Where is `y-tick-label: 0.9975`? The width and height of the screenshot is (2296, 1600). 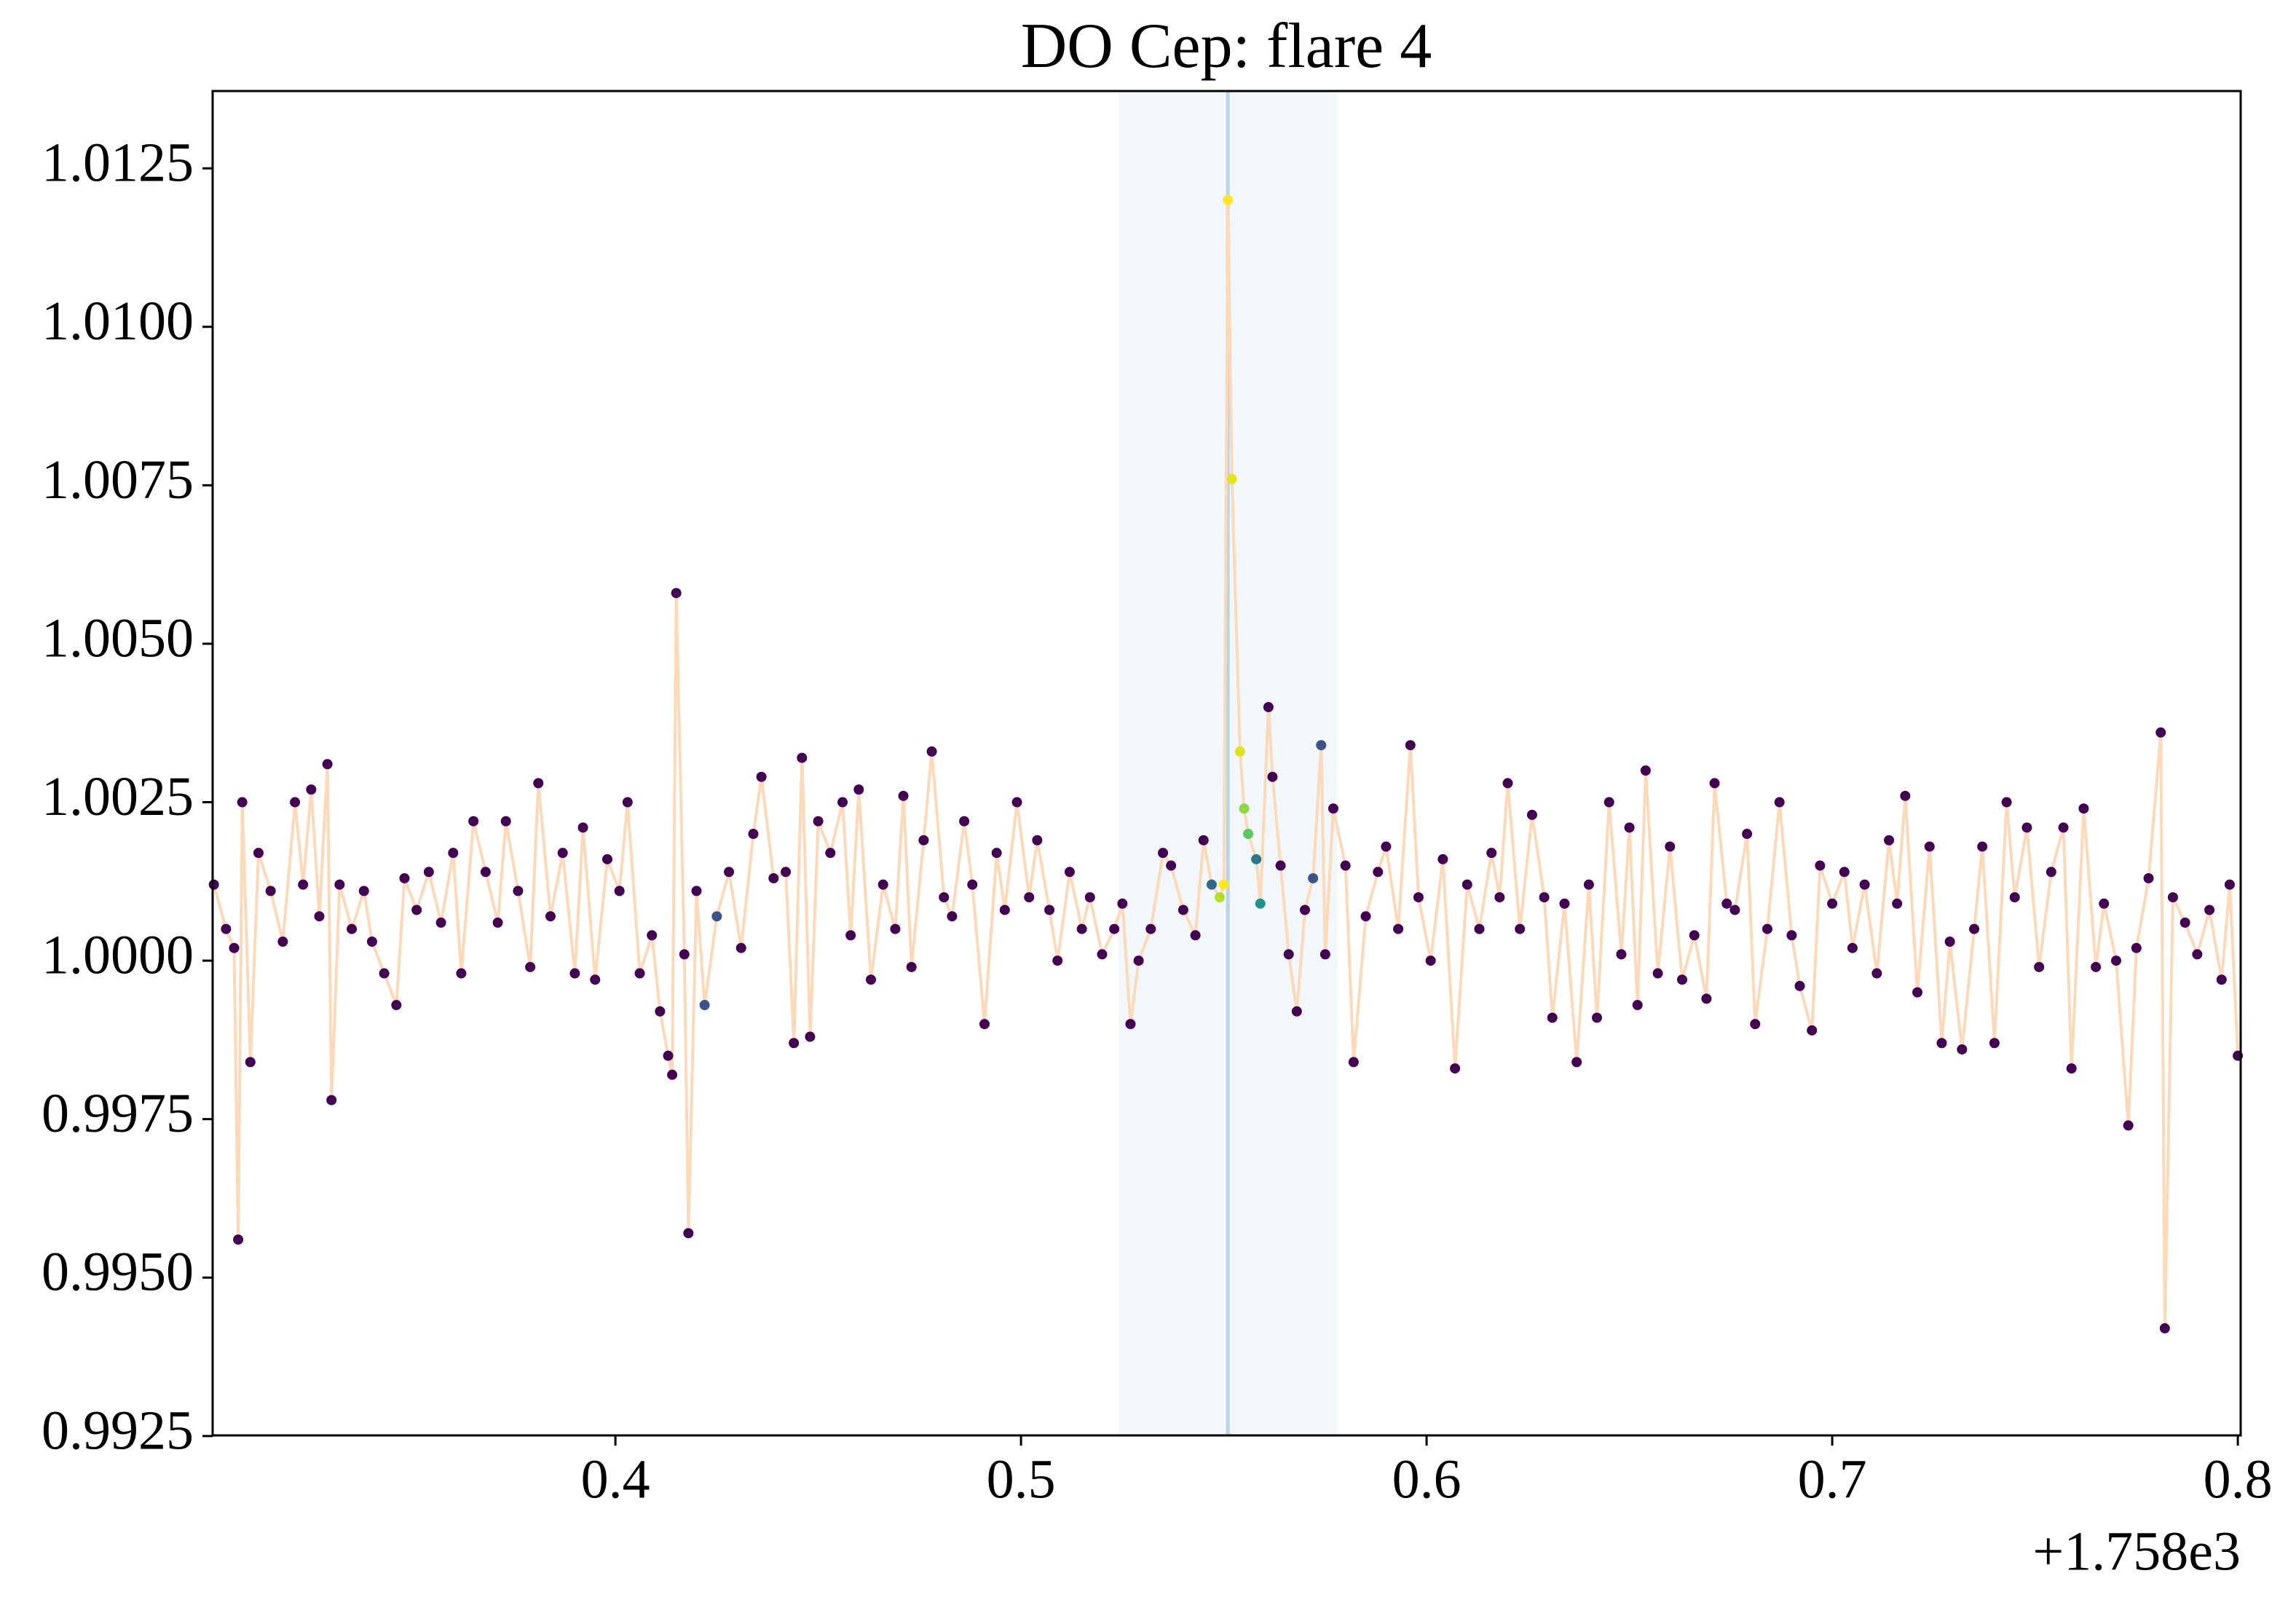 y-tick-label: 0.9975 is located at coordinates (118, 1113).